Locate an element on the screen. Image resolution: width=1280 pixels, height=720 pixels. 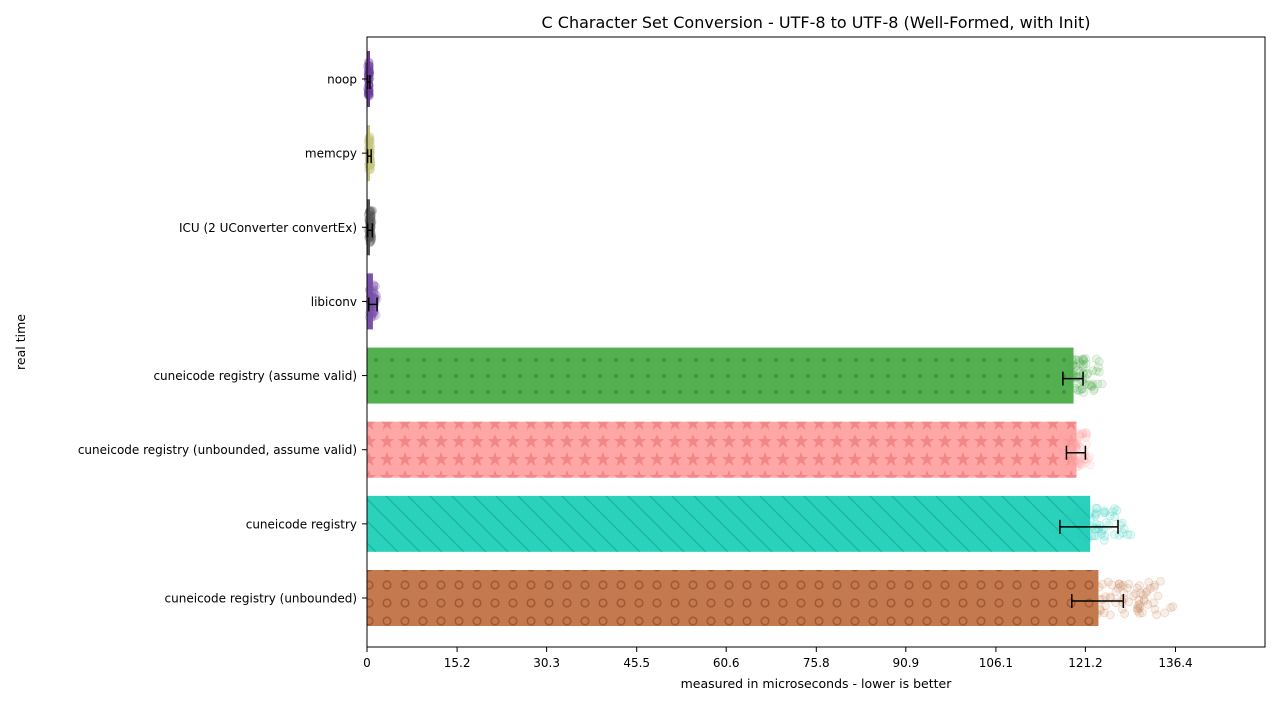
x-tick-label: 30.3 is located at coordinates (546, 663).